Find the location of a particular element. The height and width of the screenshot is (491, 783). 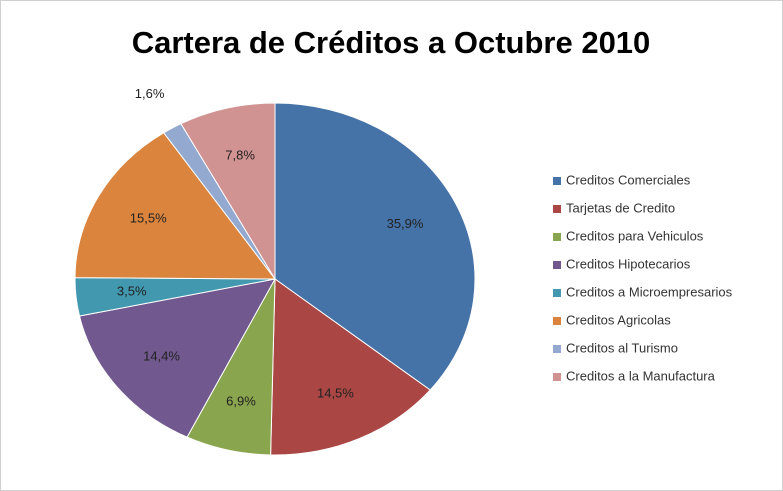

legend-label: Creditos Comerciales is located at coordinates (628, 179).